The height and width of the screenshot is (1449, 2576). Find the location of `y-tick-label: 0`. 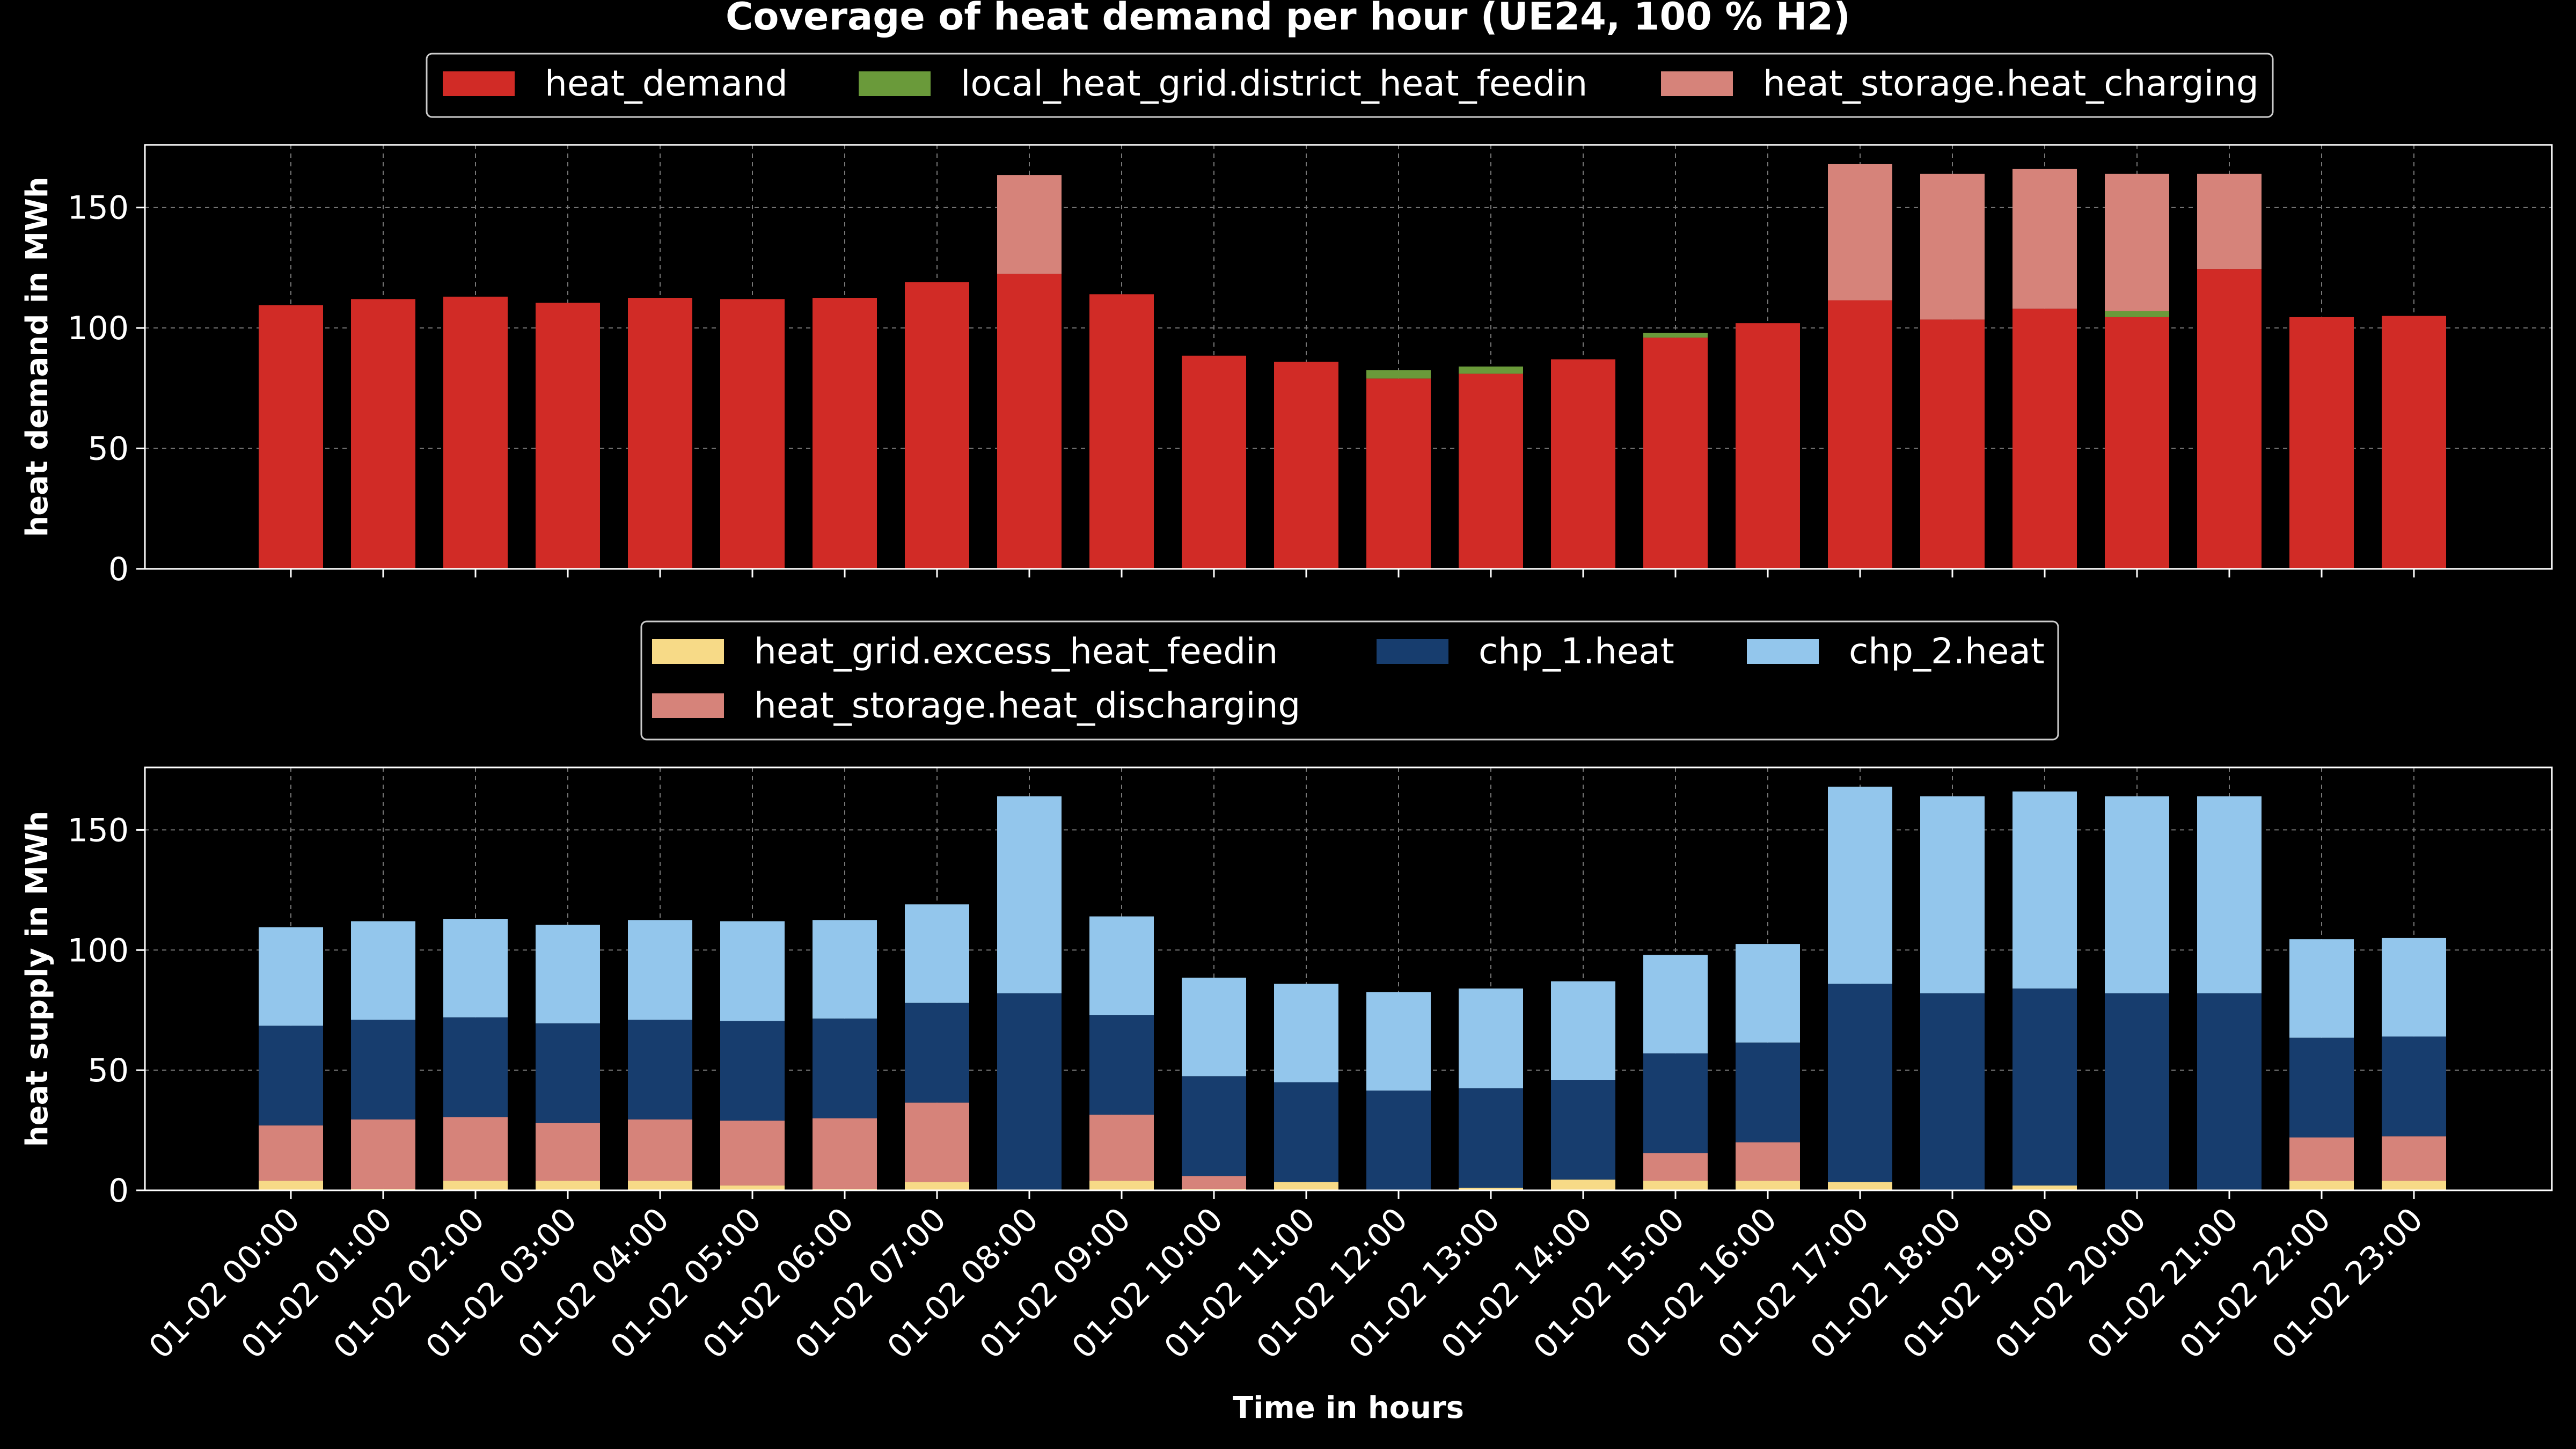

y-tick-label: 0 is located at coordinates (118, 1191).